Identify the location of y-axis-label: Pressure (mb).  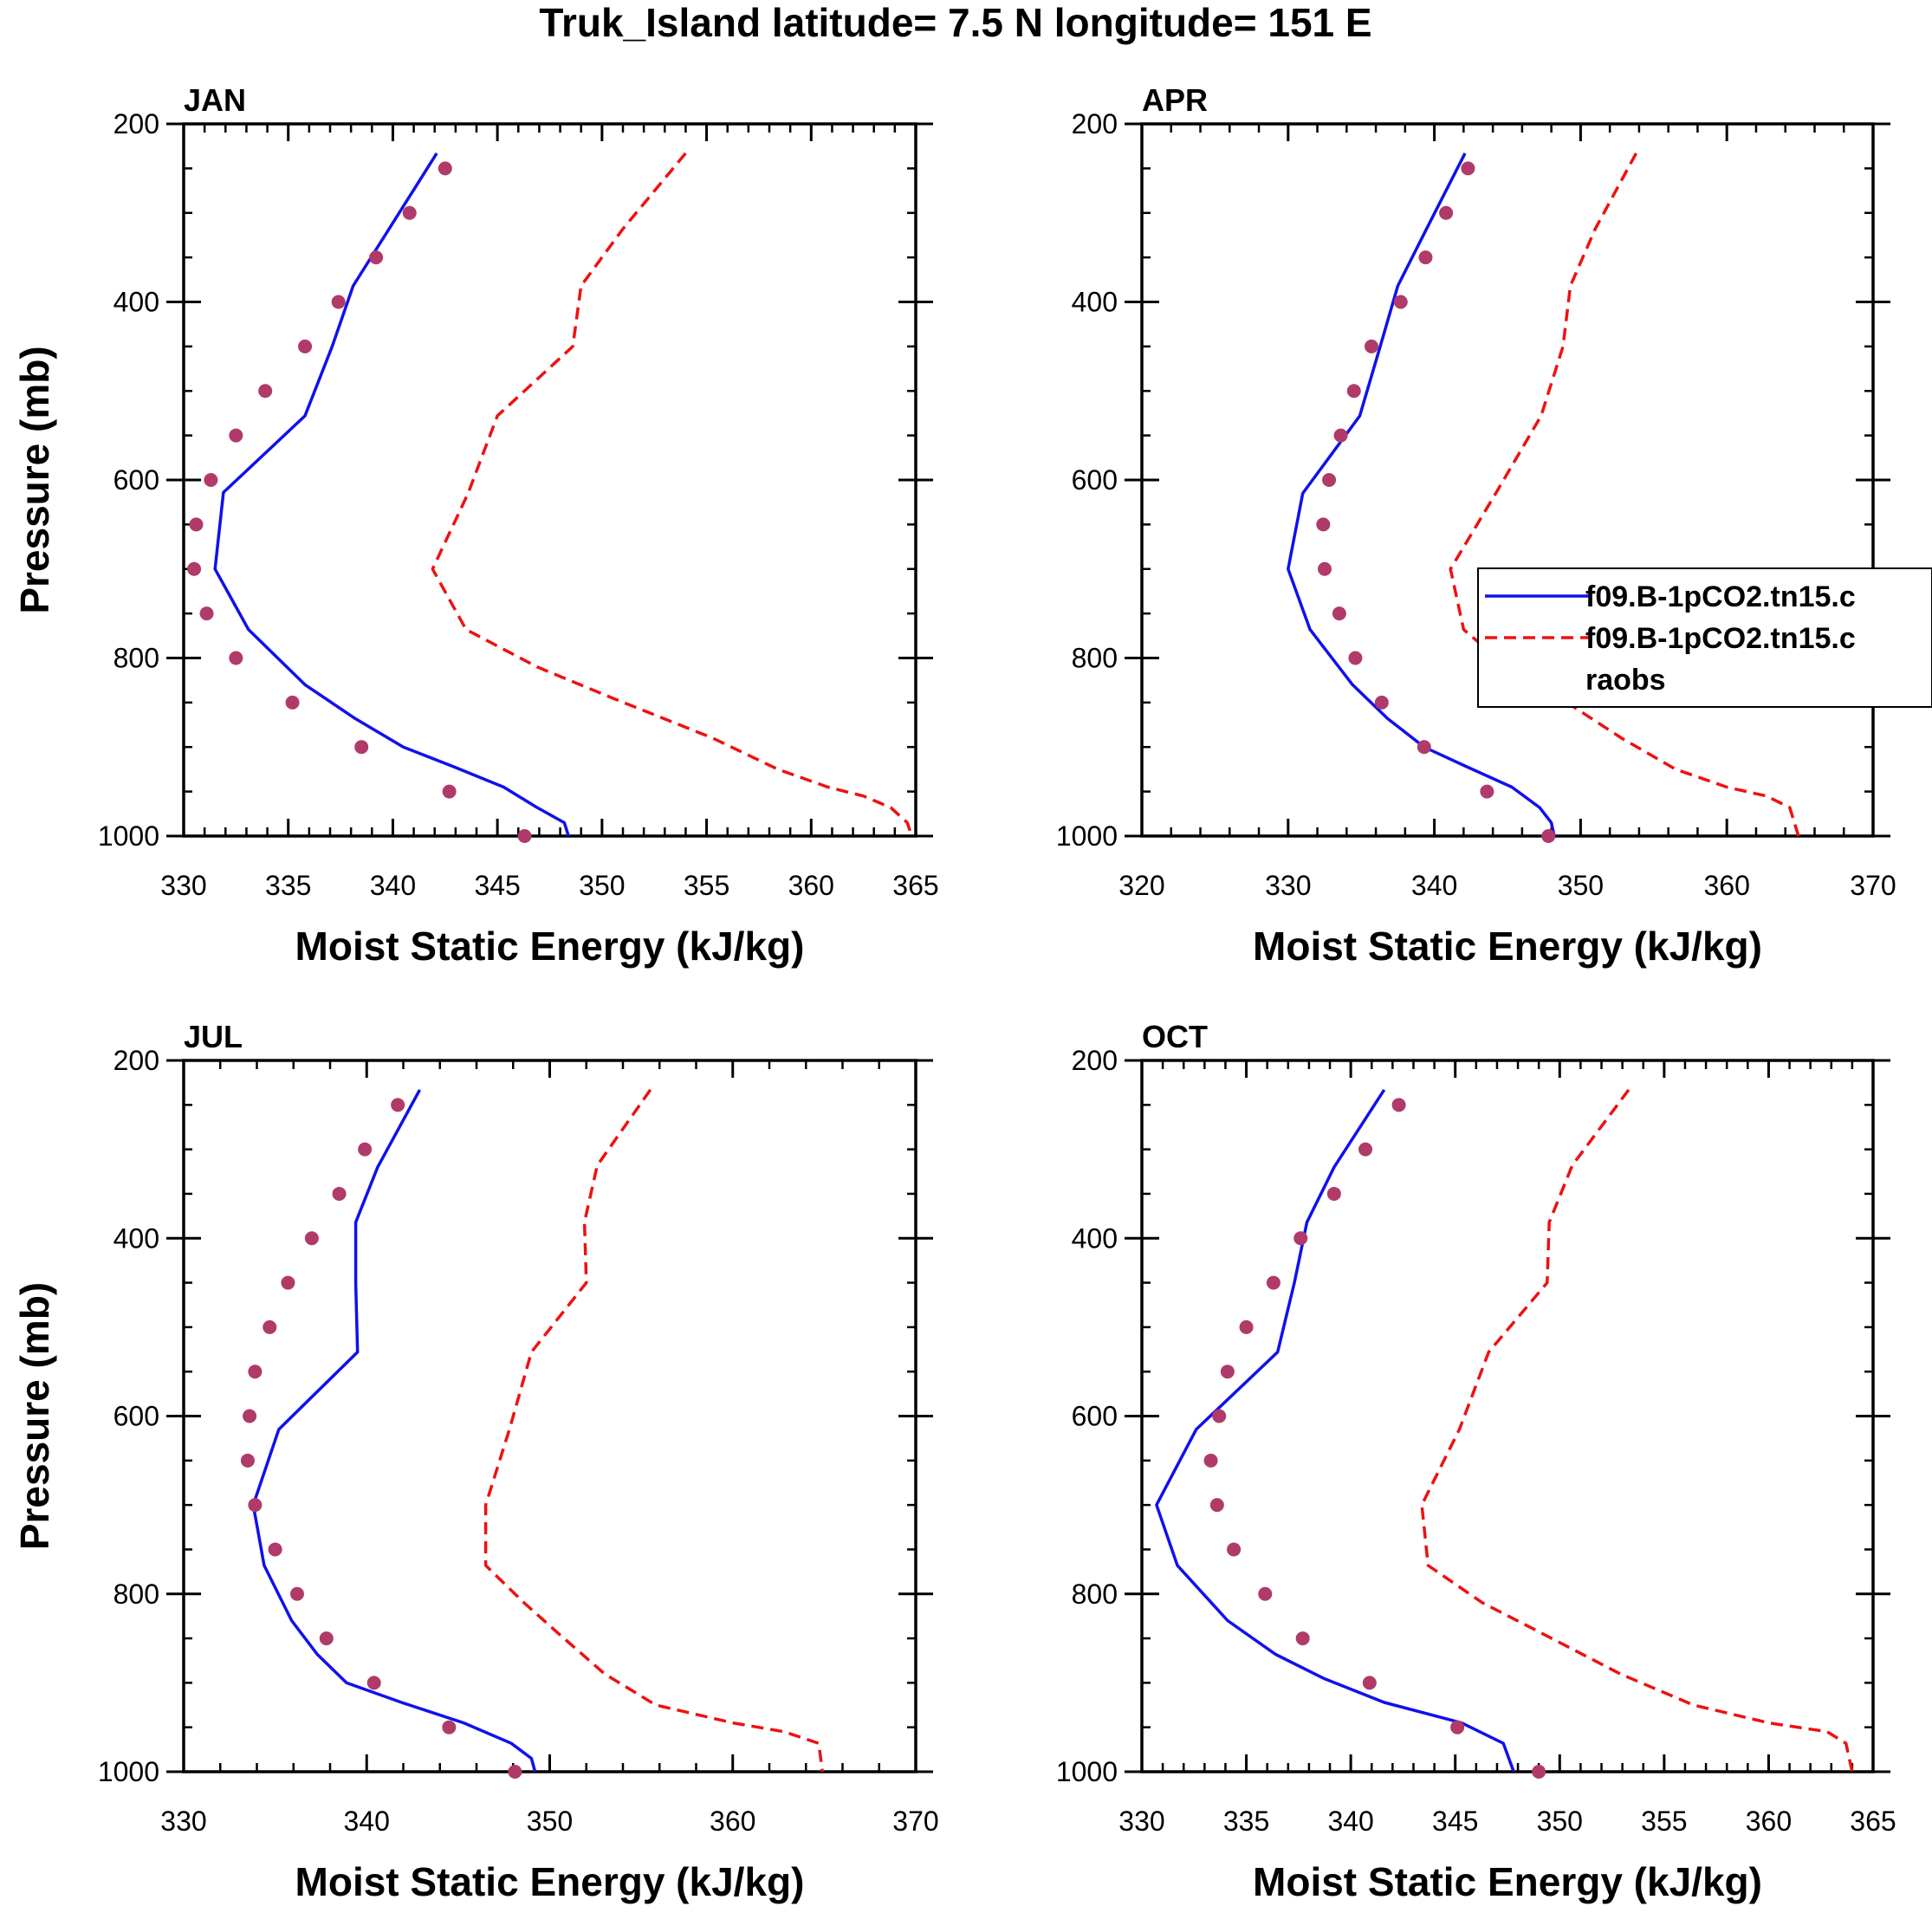
(35, 1416).